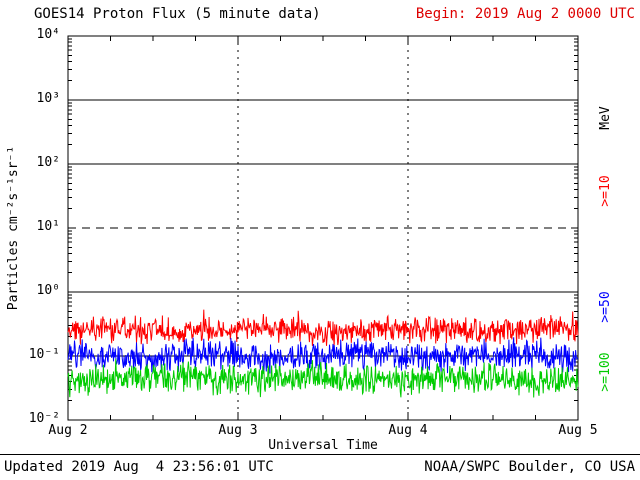  Describe the element at coordinates (605, 118) in the screenshot. I see `right-axis-unit-label: MeV` at that location.